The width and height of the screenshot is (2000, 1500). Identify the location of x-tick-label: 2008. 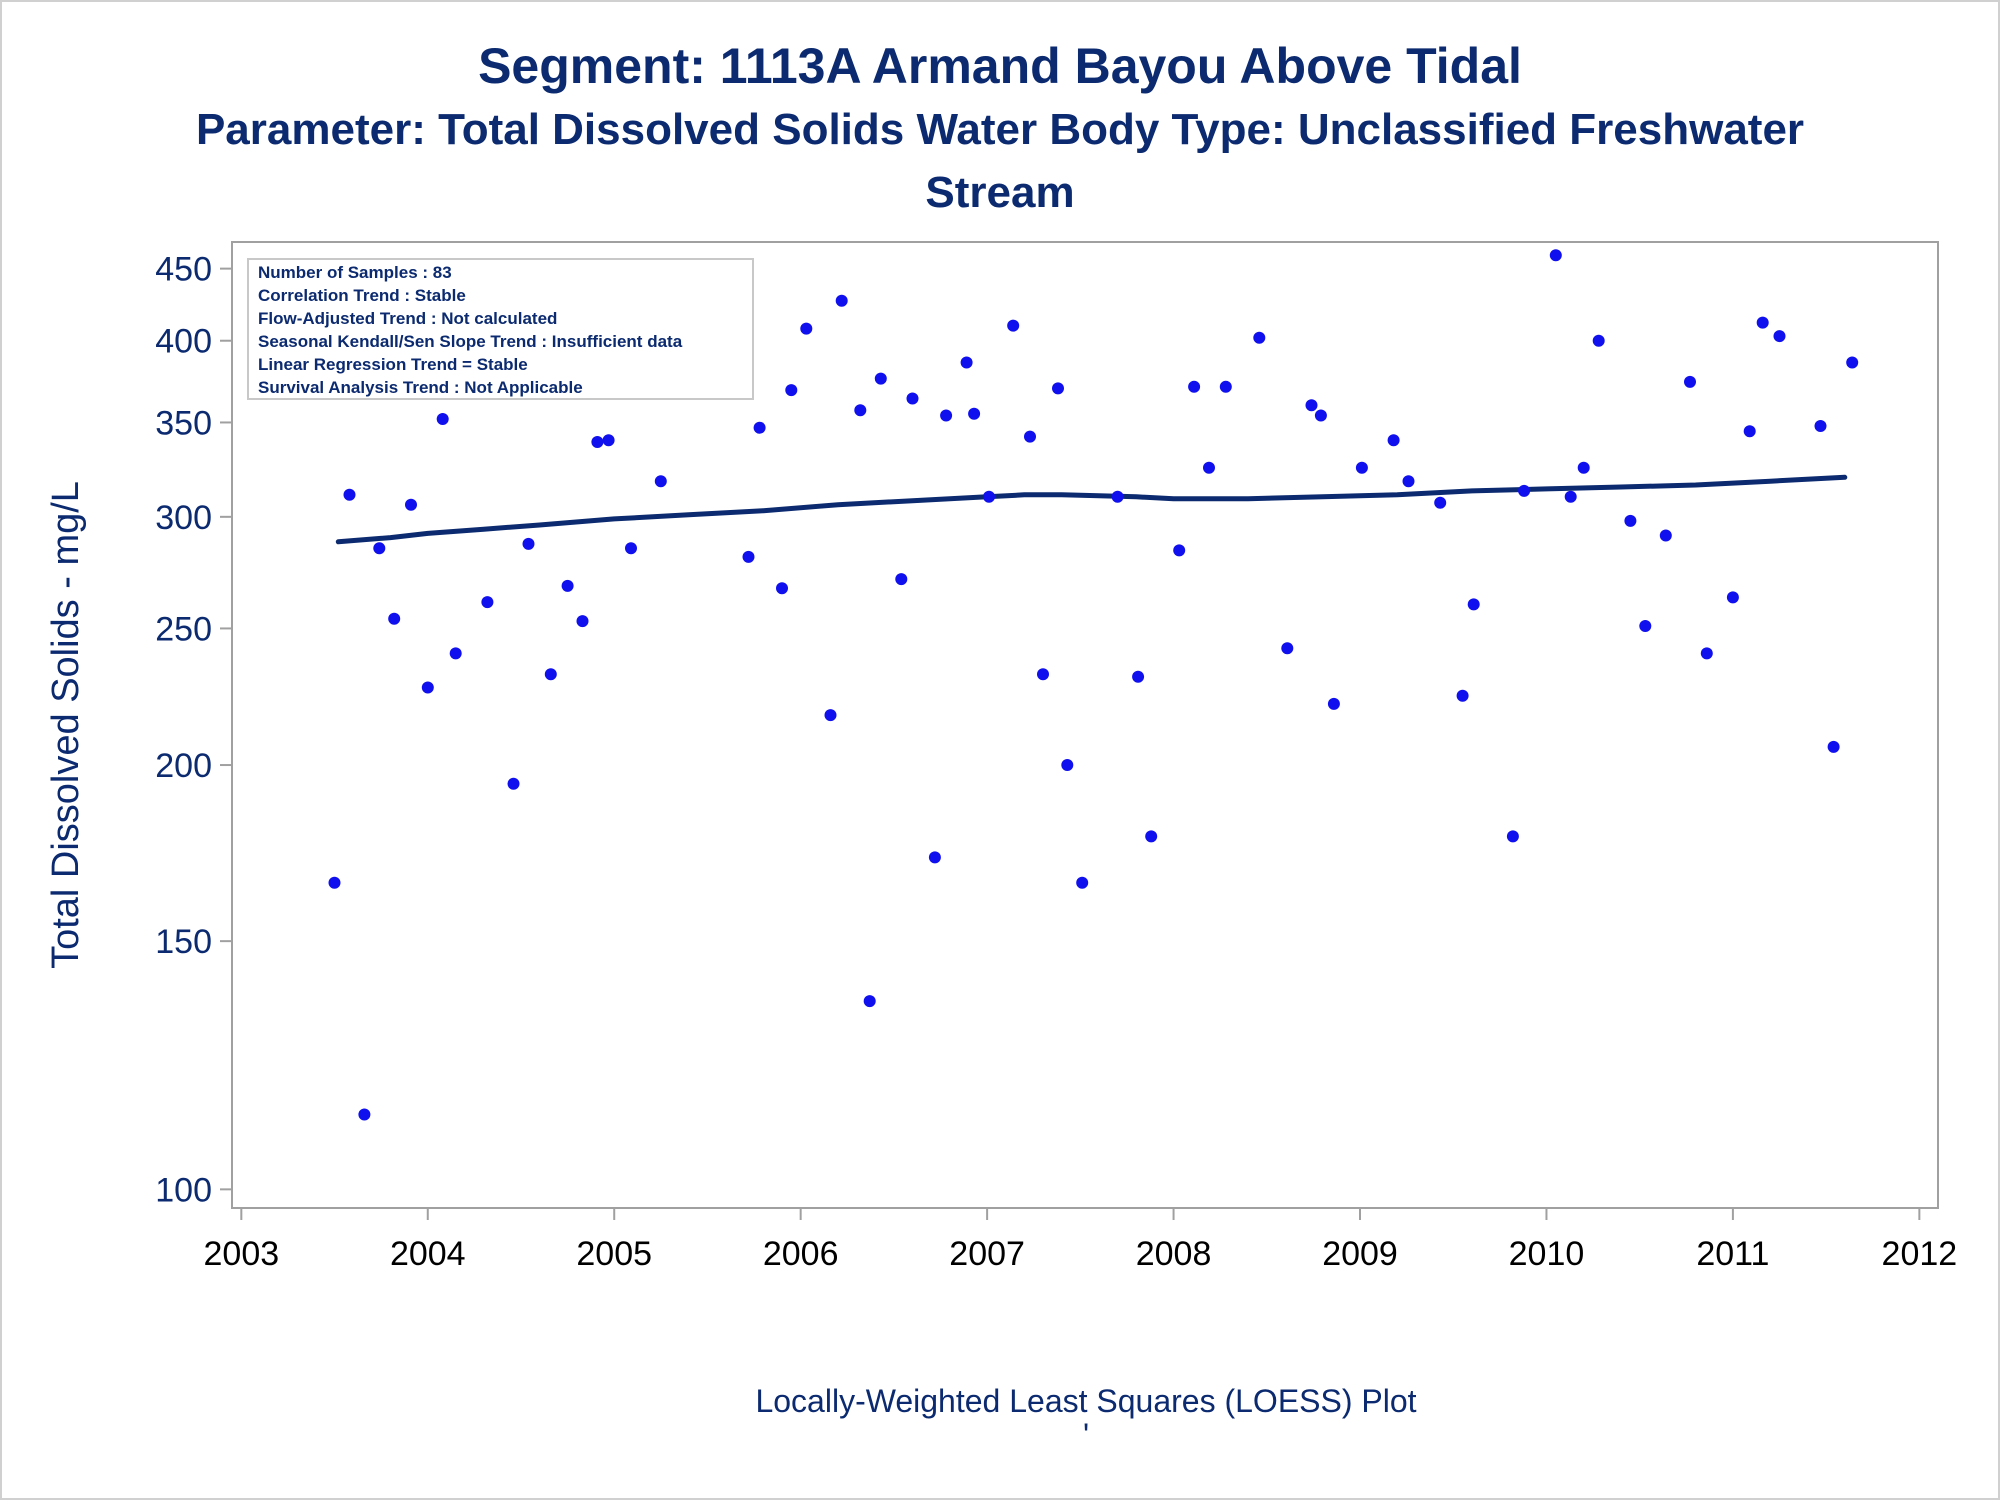
(1174, 1254).